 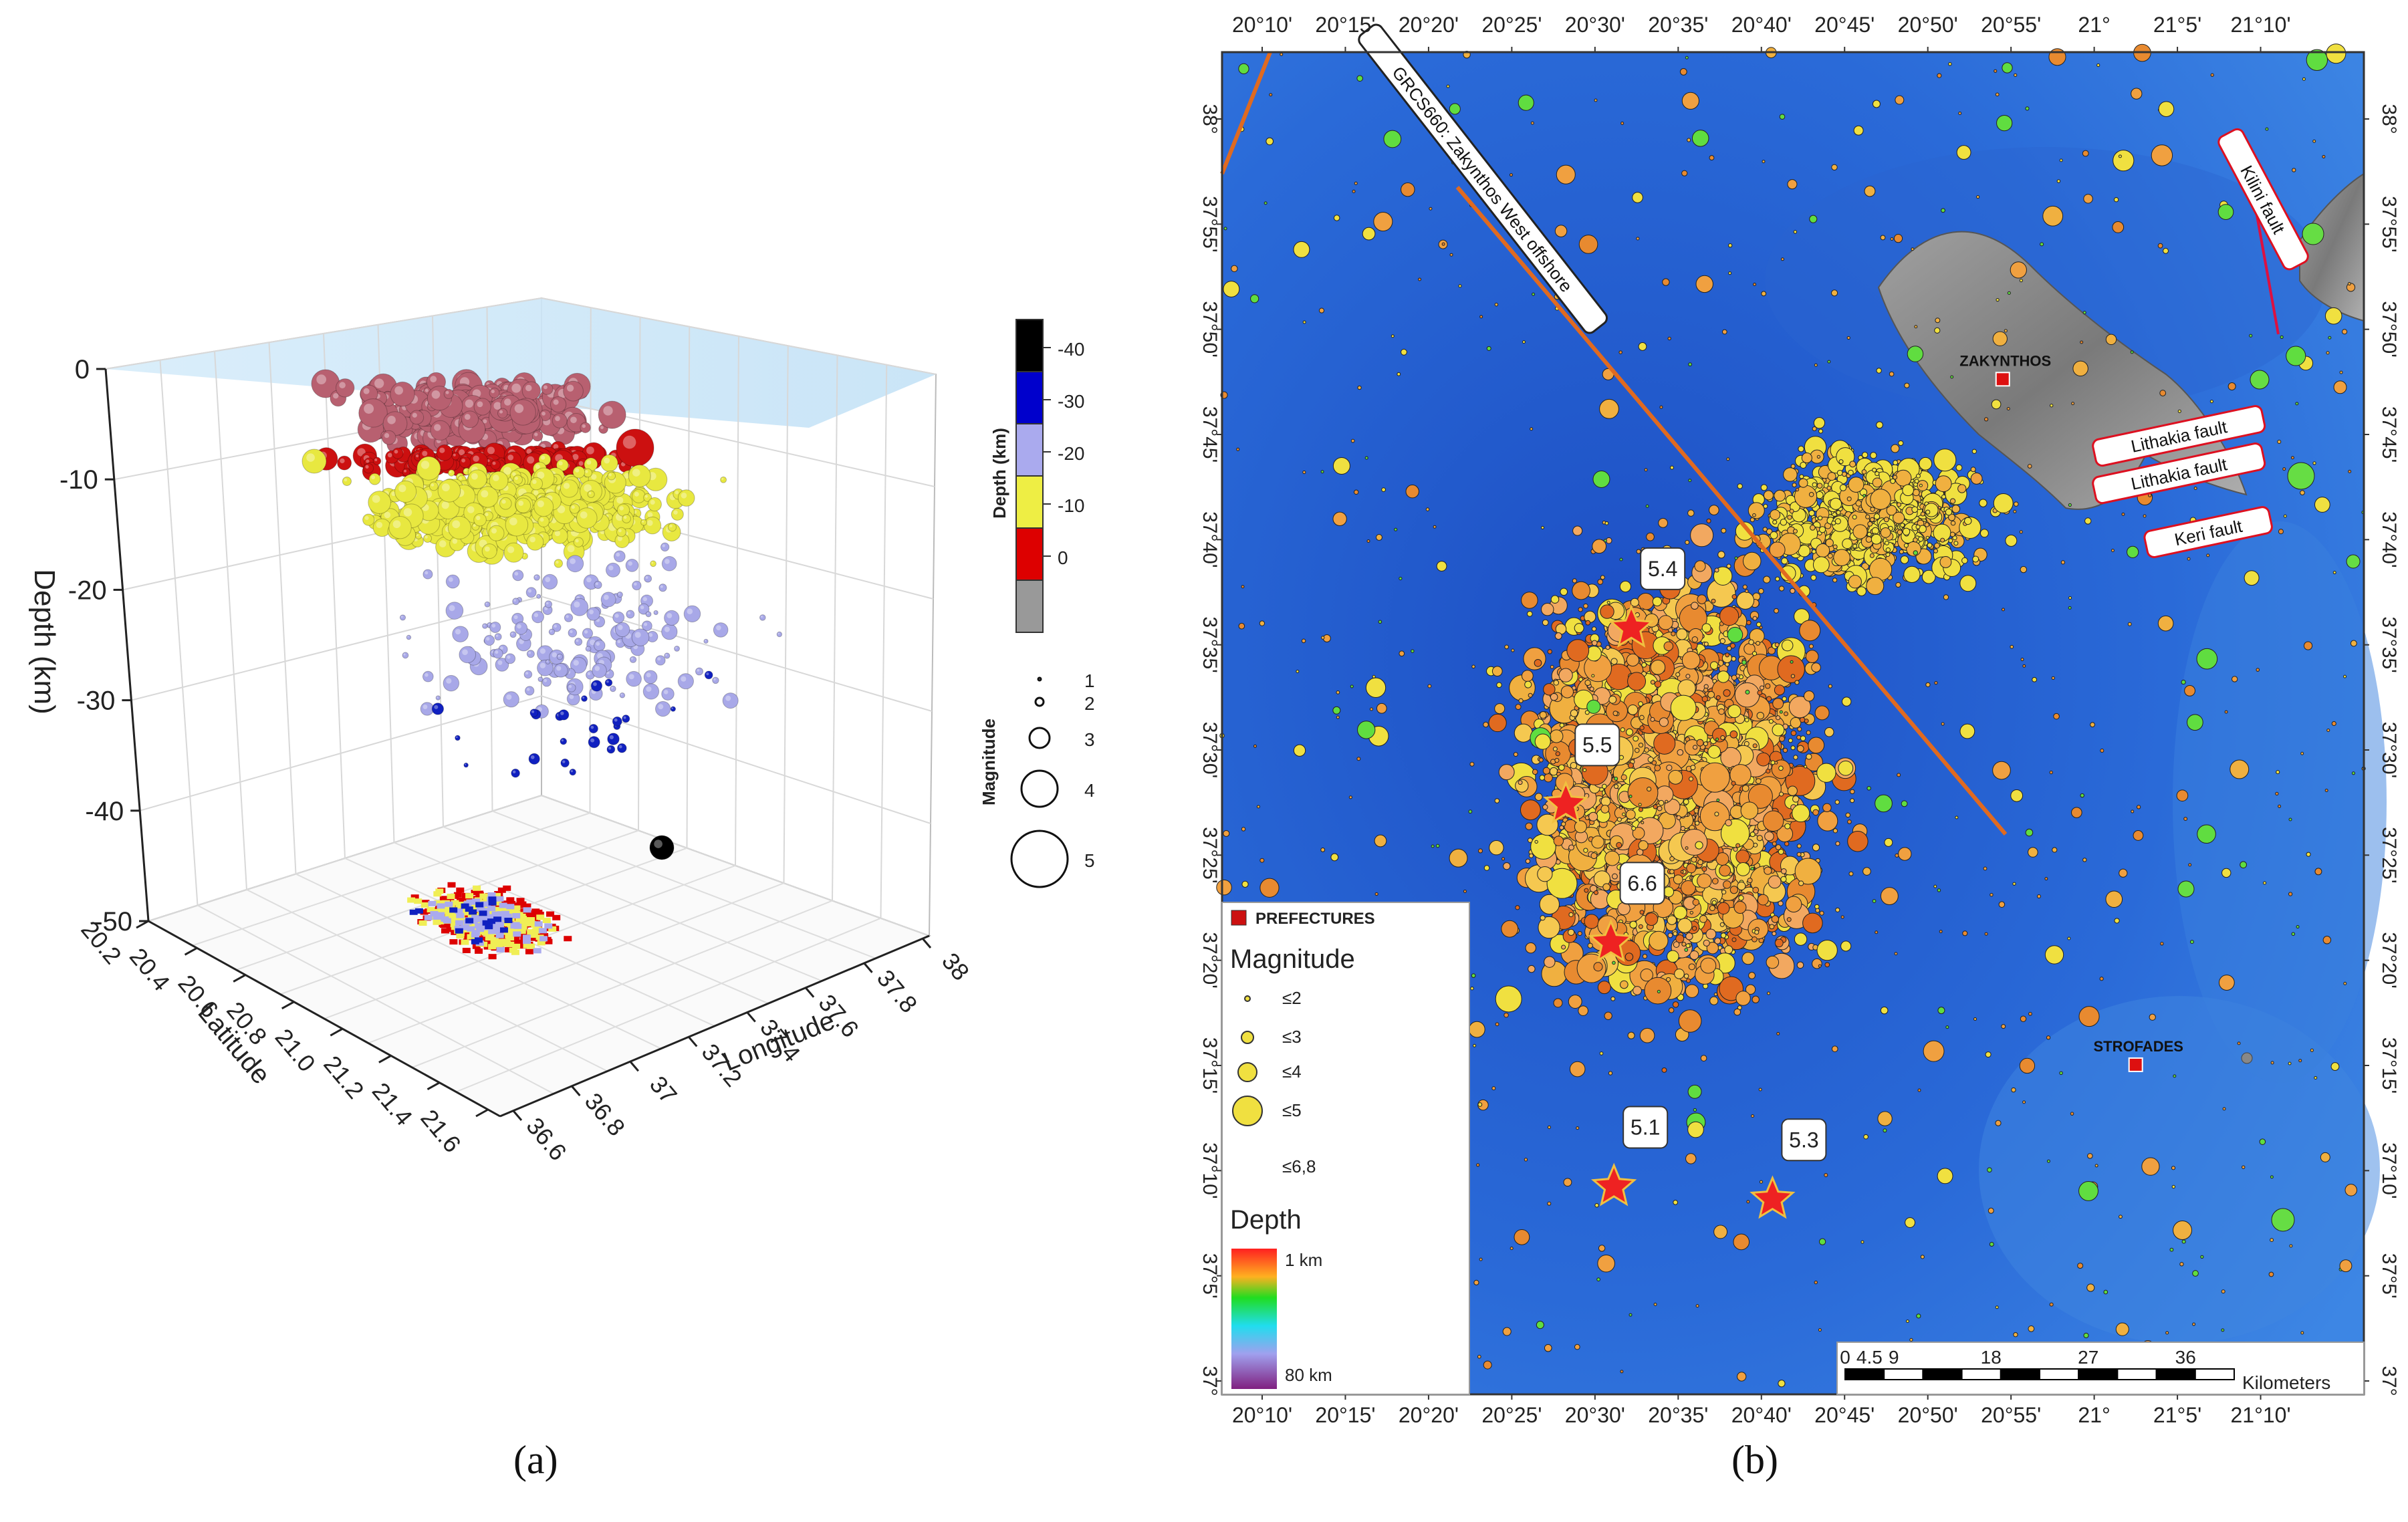 I want to click on longitude-tick-label: 36.8, so click(x=605, y=1114).